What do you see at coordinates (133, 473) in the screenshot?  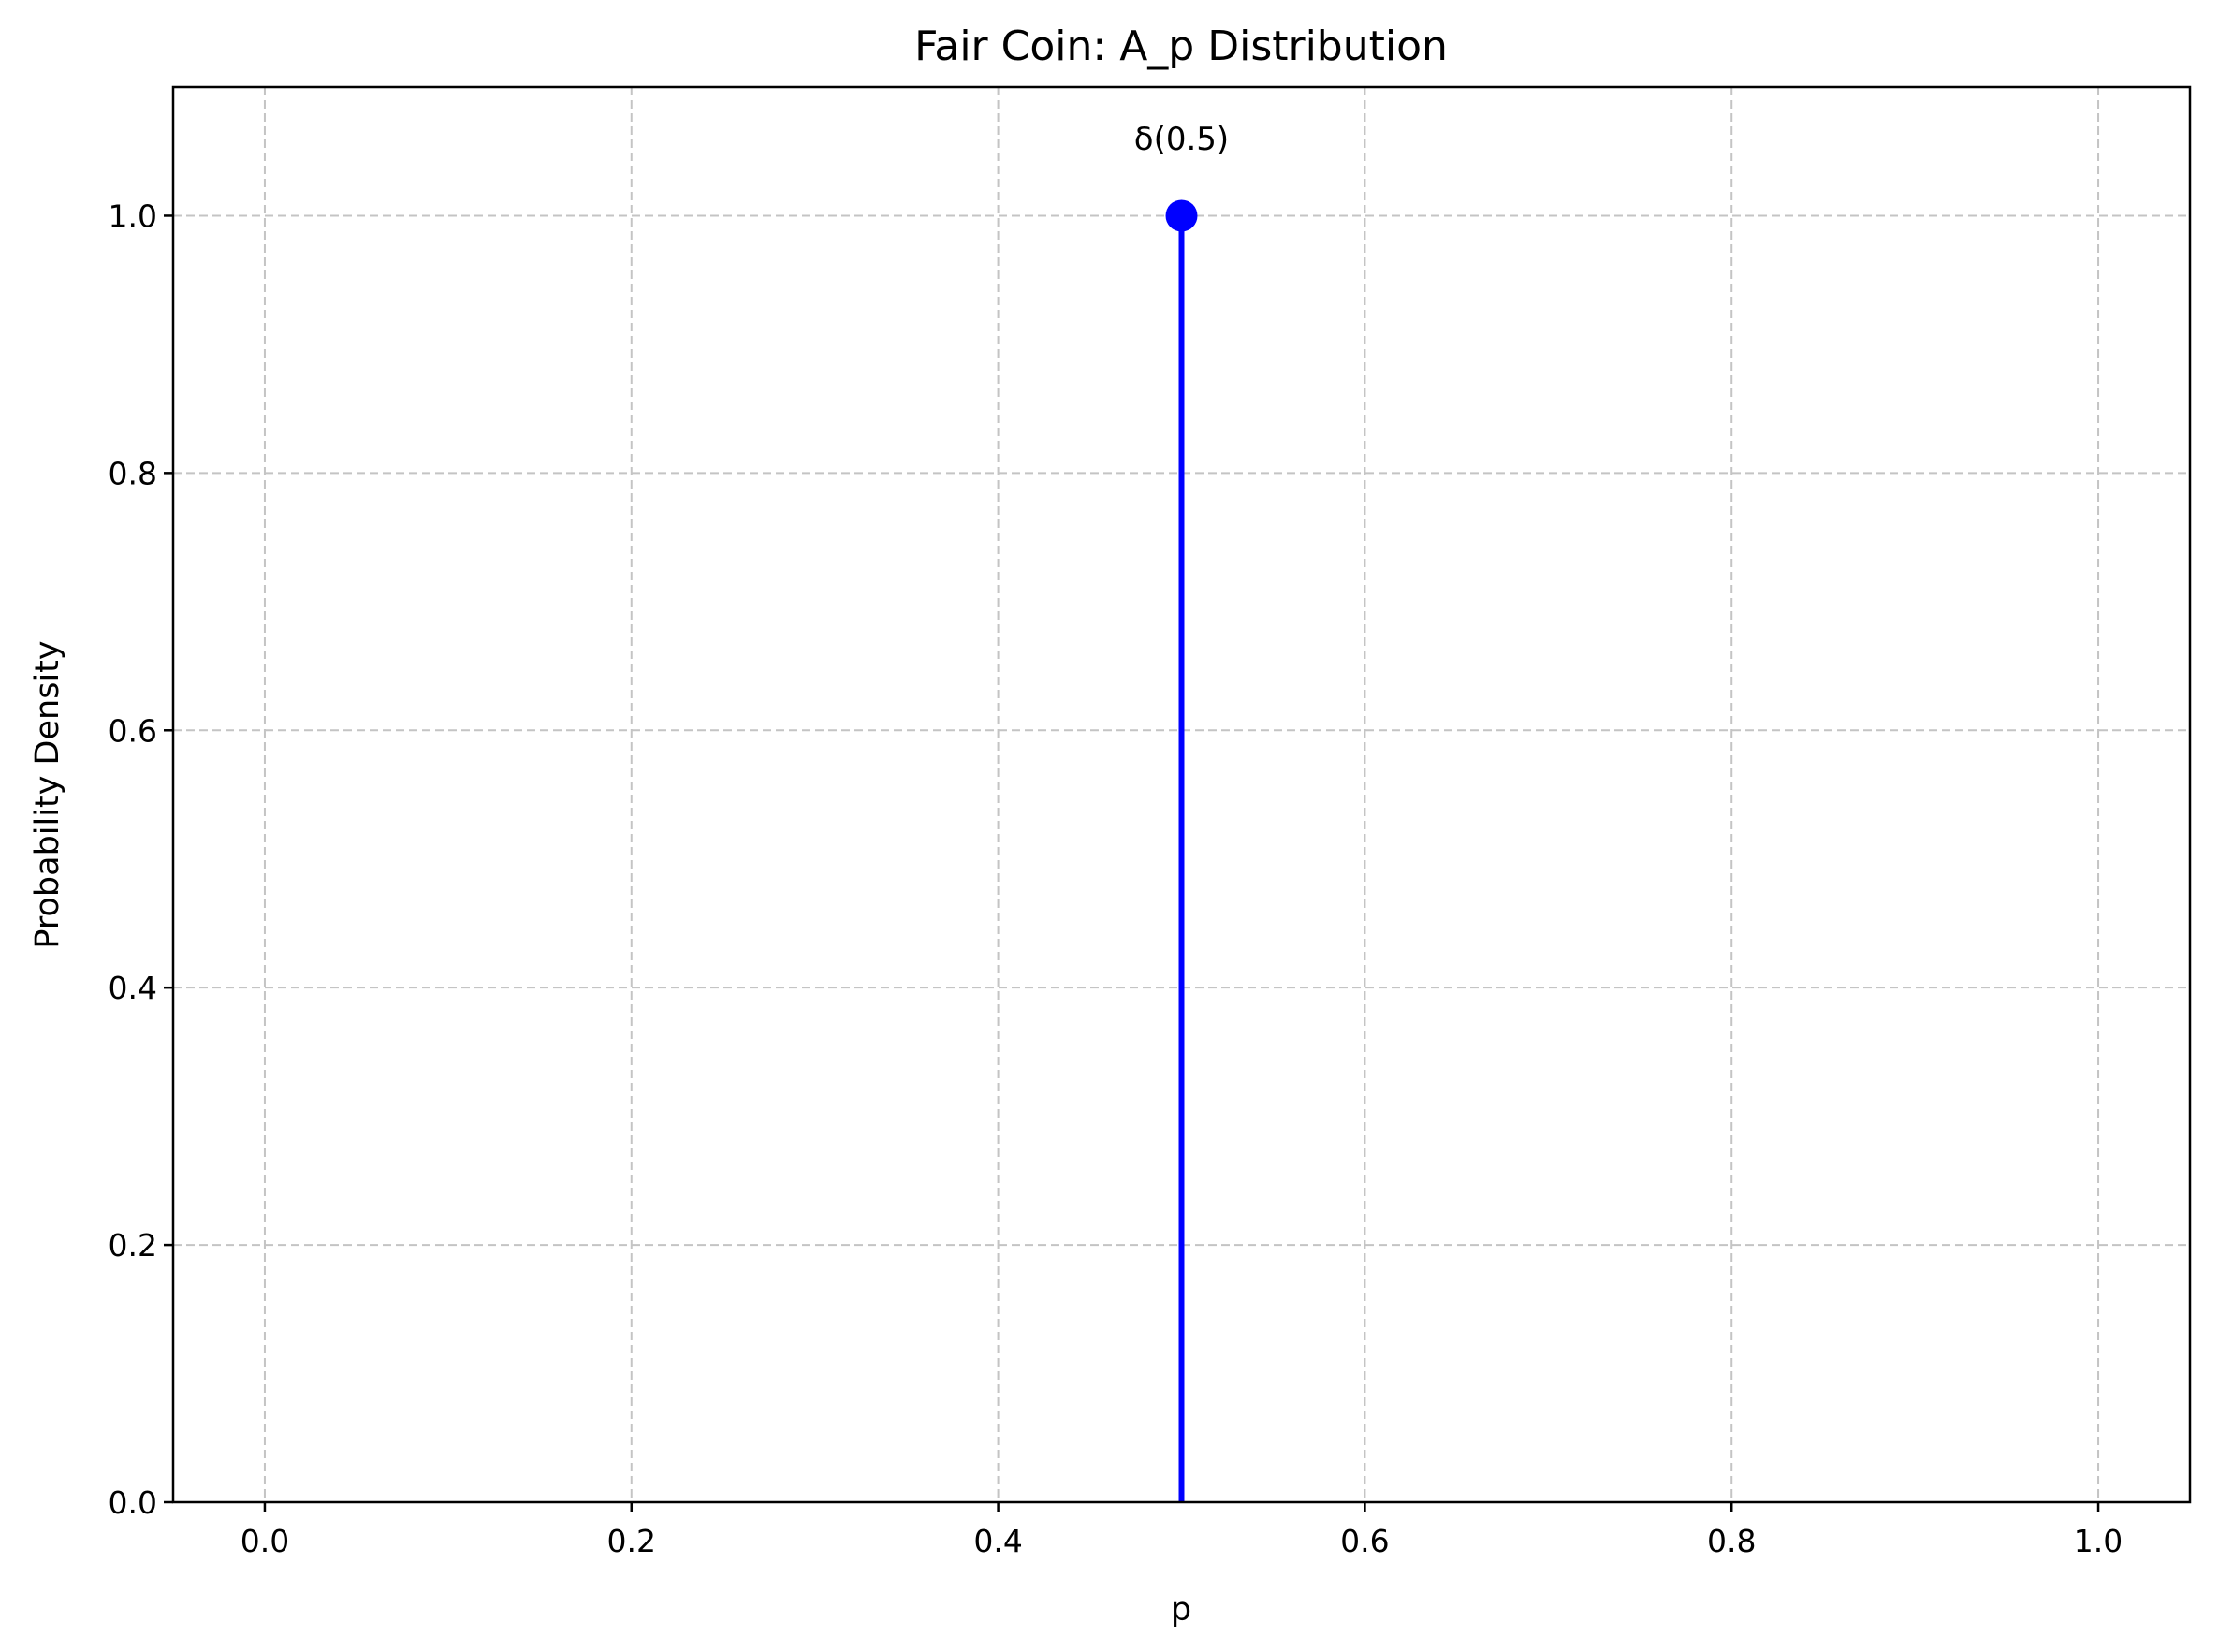 I see `y-tick-label: 0.8` at bounding box center [133, 473].